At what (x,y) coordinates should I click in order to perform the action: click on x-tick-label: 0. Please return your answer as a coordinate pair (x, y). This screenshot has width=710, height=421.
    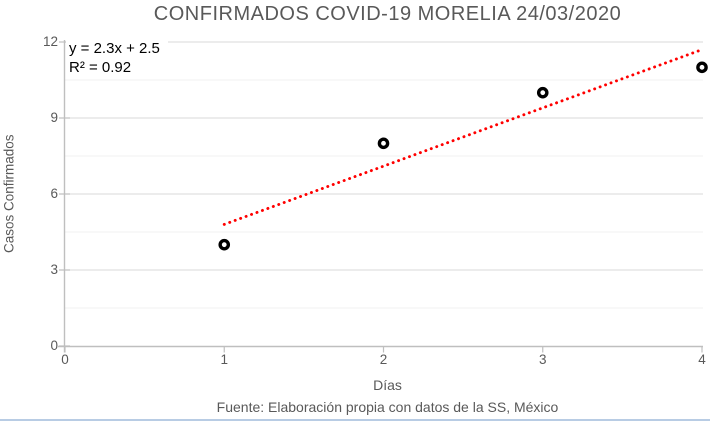
    Looking at the image, I should click on (65, 359).